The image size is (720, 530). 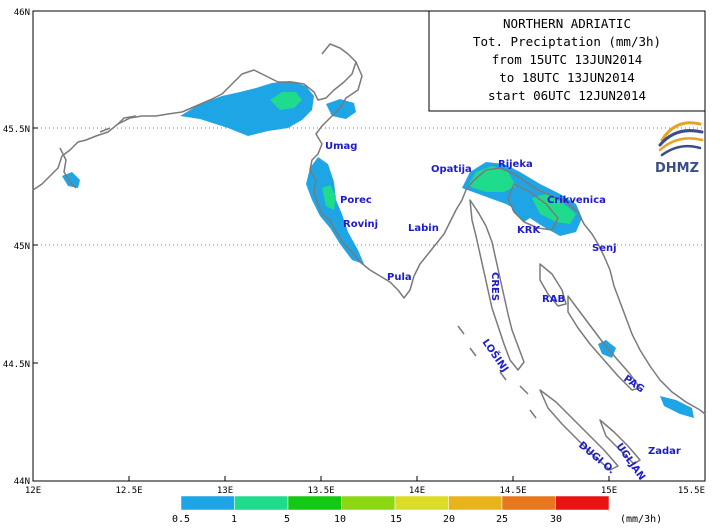 I want to click on lat-tick-labels: 46N 45.5N 45N 44.5N 44N, so click(x=16, y=247).